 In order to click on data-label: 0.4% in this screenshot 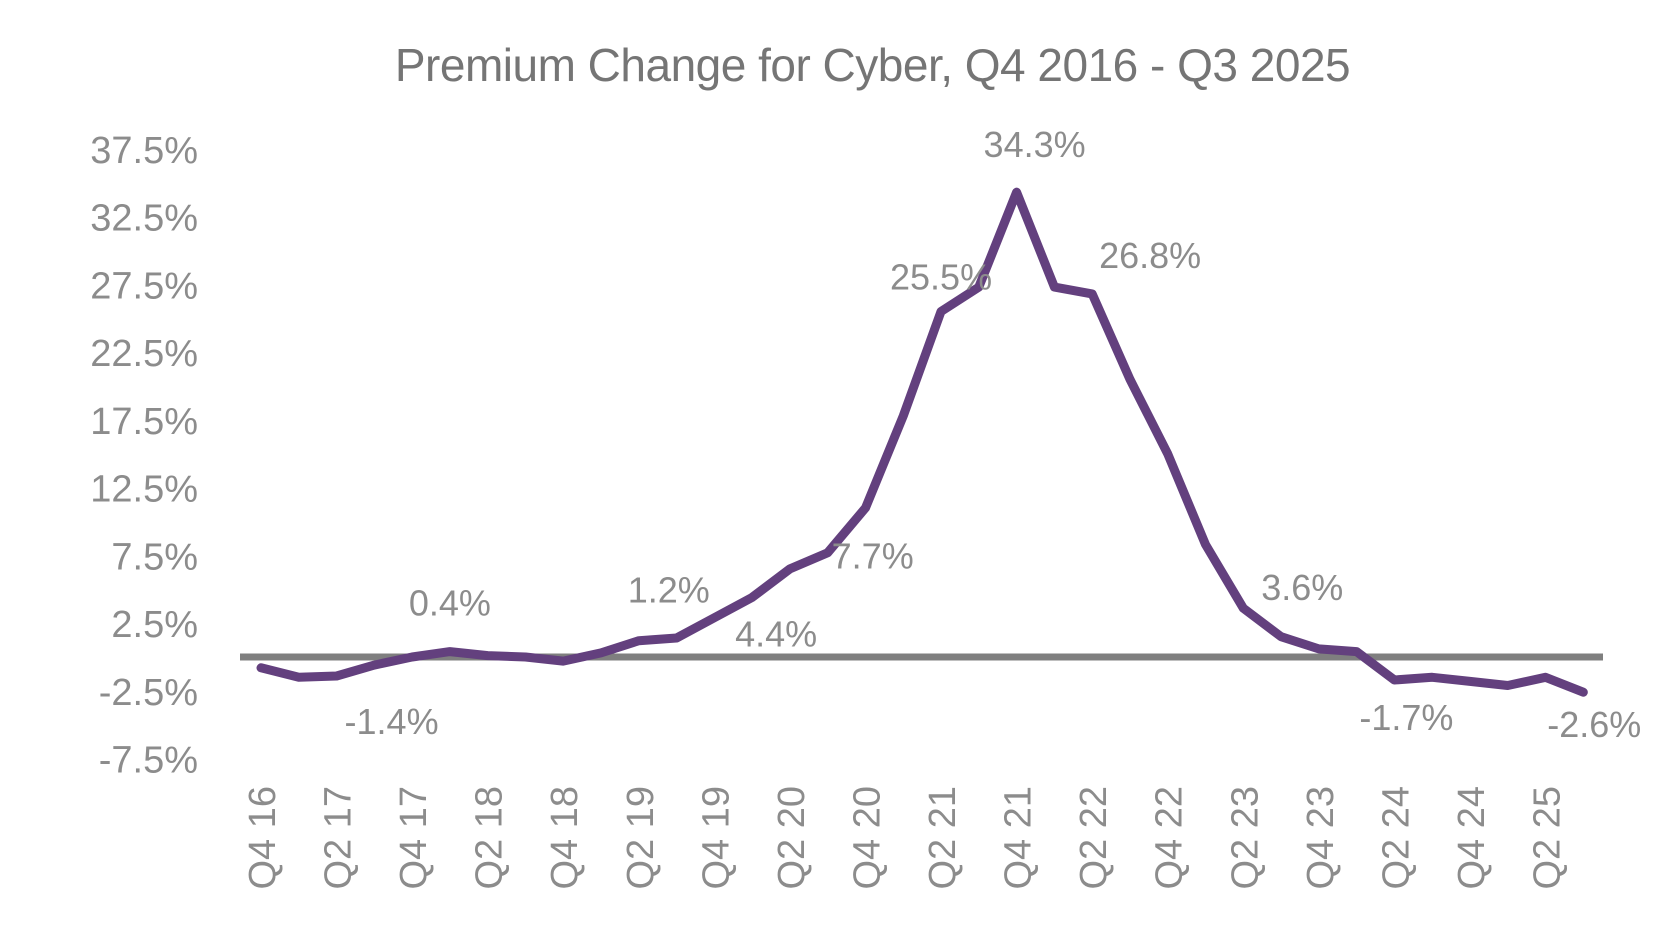, I will do `click(450, 603)`.